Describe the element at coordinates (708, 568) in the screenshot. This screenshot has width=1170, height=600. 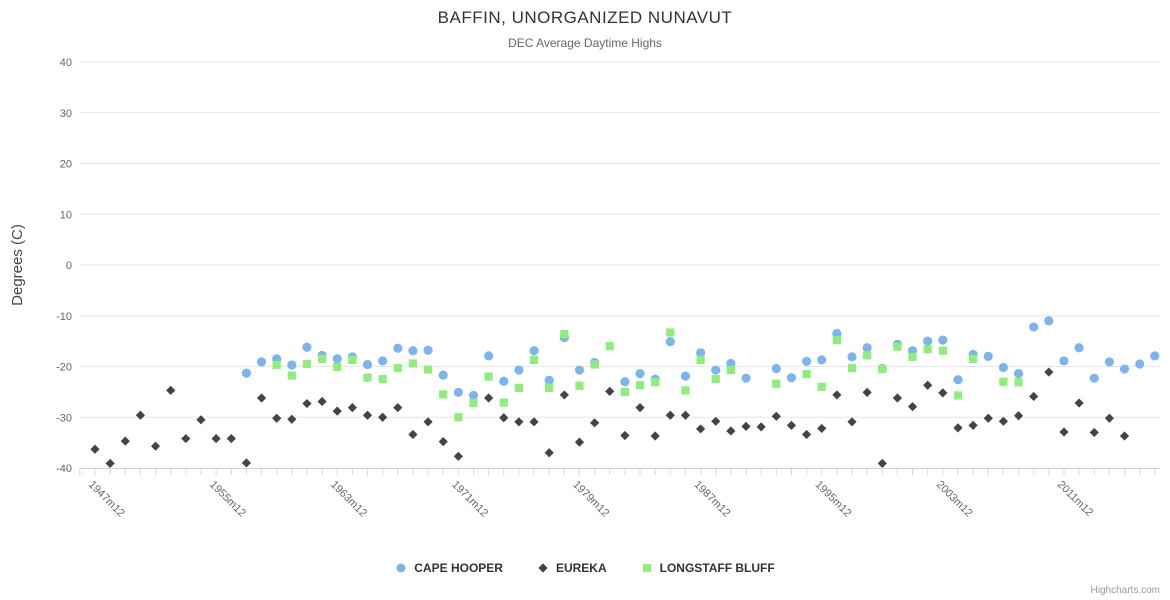
I see `legend-item-longstaff-bluff: LONGSTAFF BLUFF` at that location.